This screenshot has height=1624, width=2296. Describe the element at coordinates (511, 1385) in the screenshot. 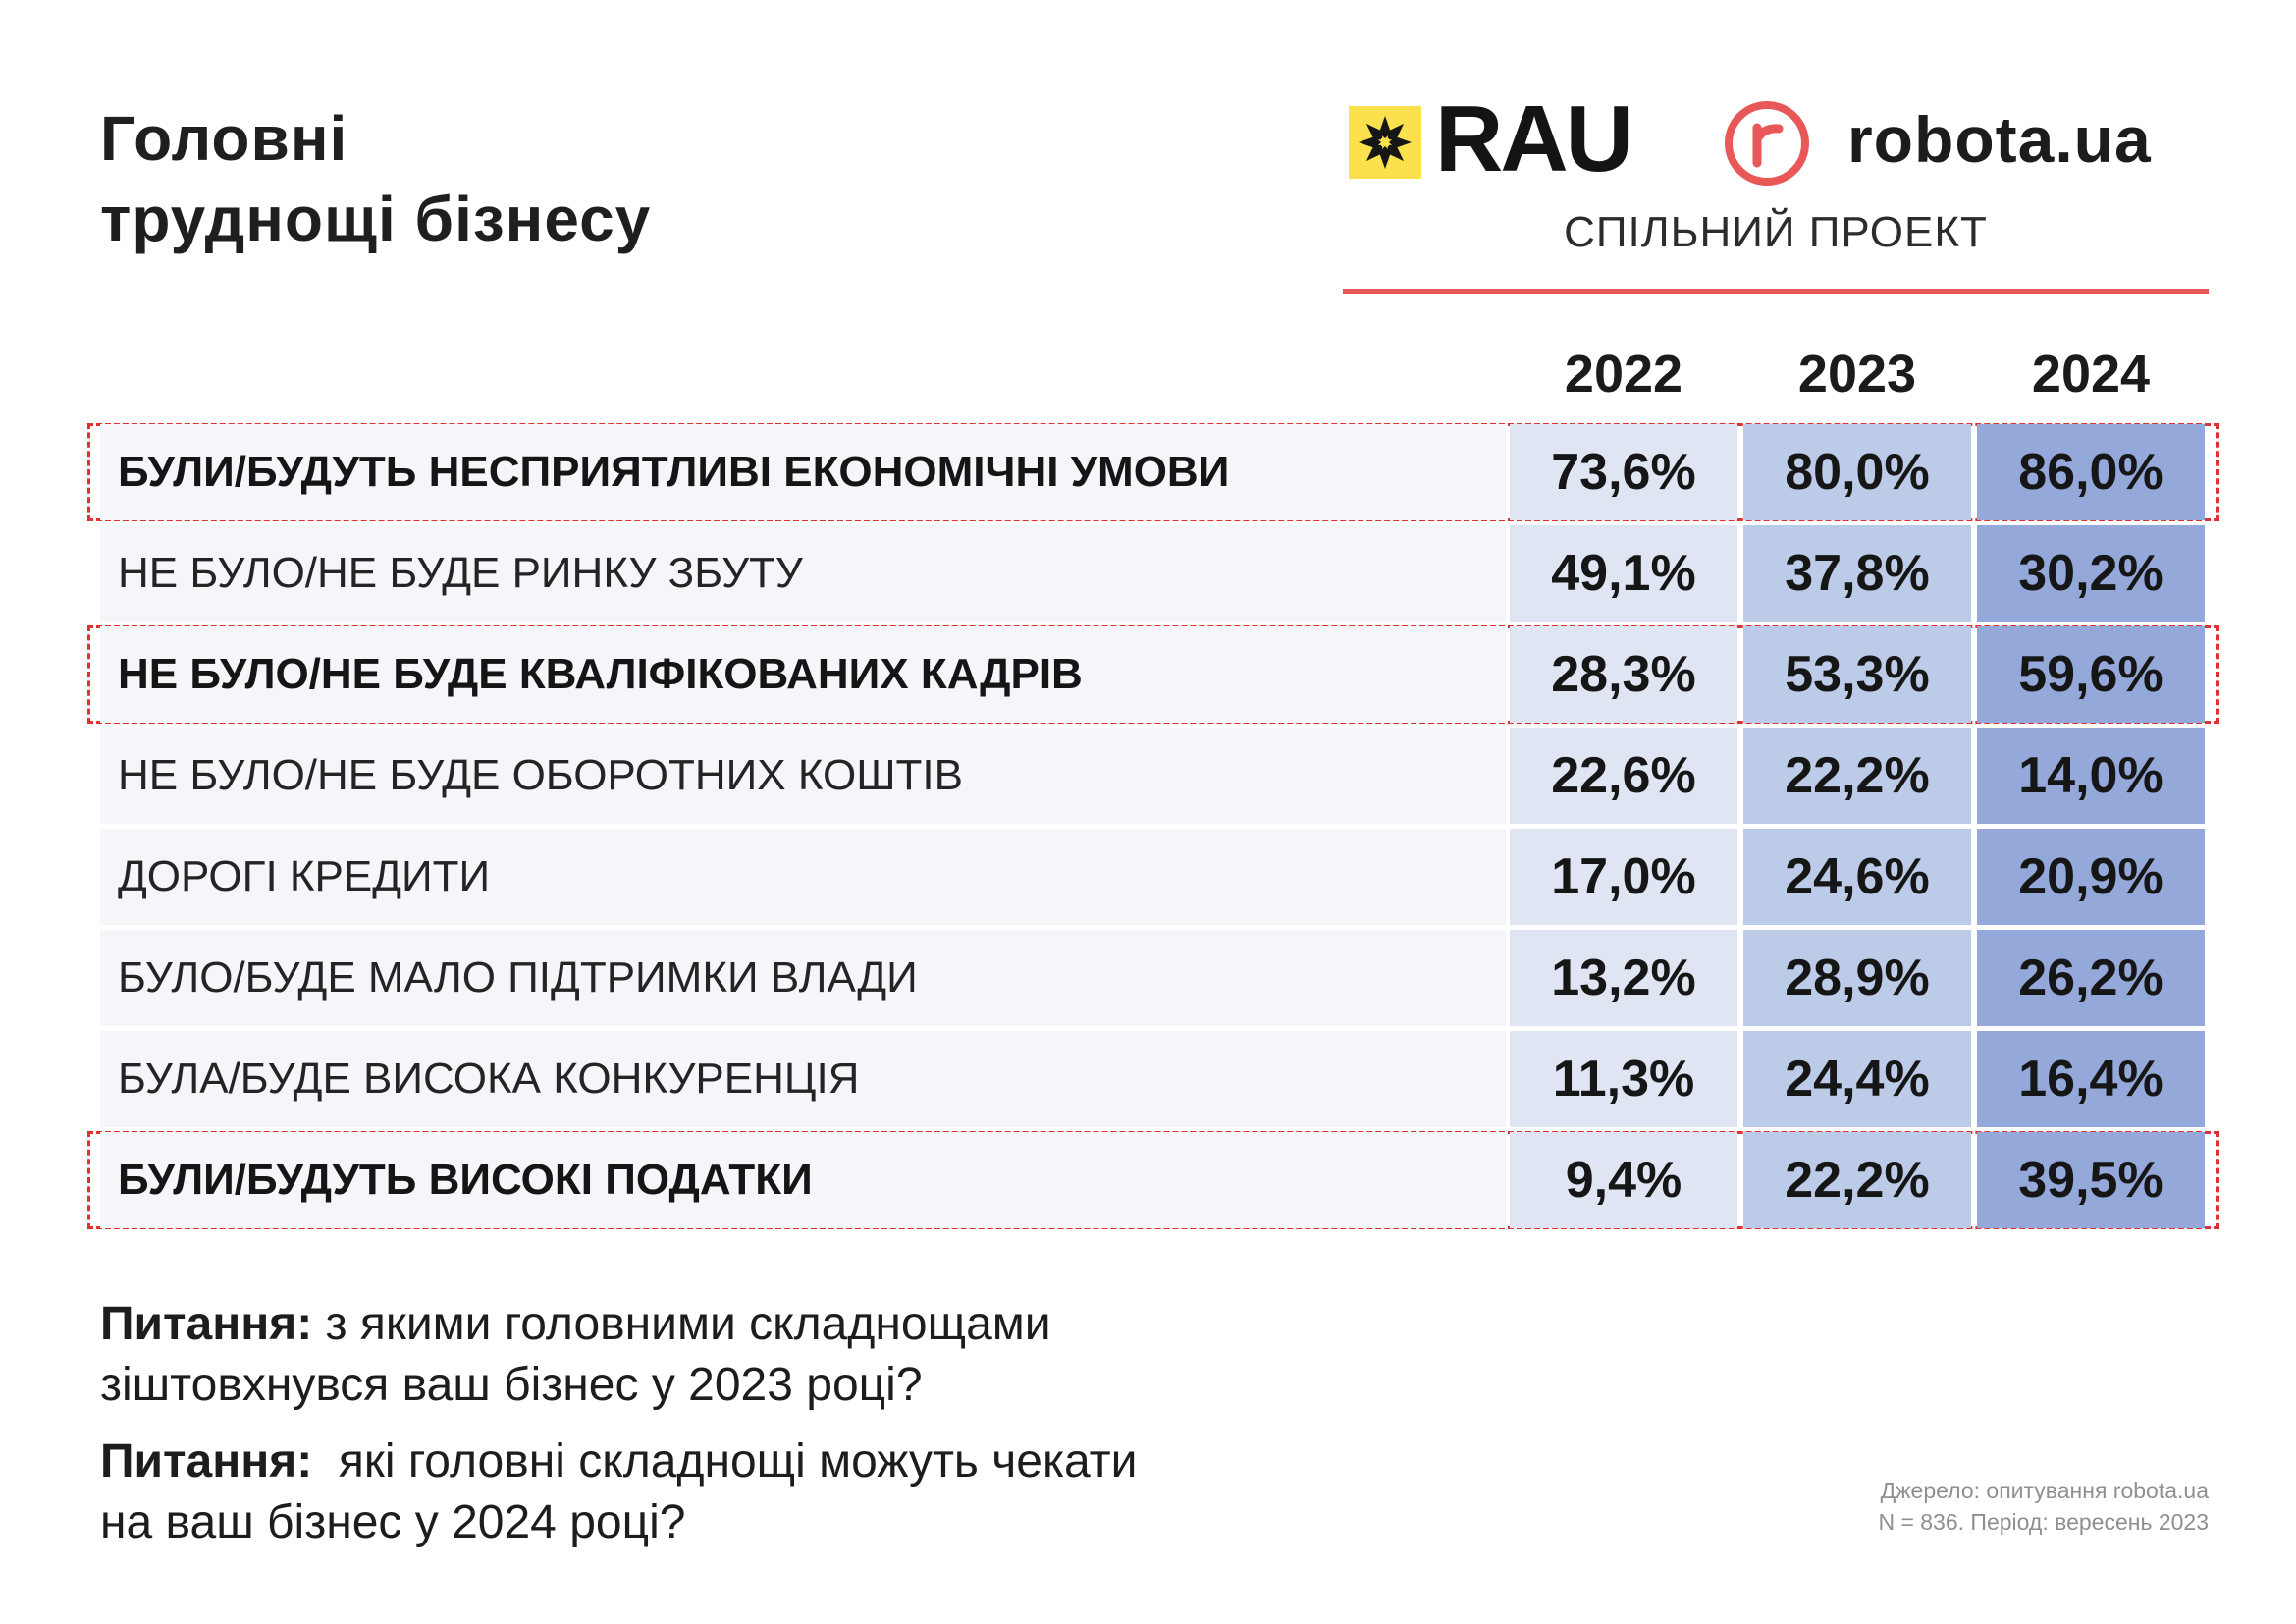

I see `question-2023-line-2: зіштовхнувся ваш бізнес у 2023 році?` at that location.